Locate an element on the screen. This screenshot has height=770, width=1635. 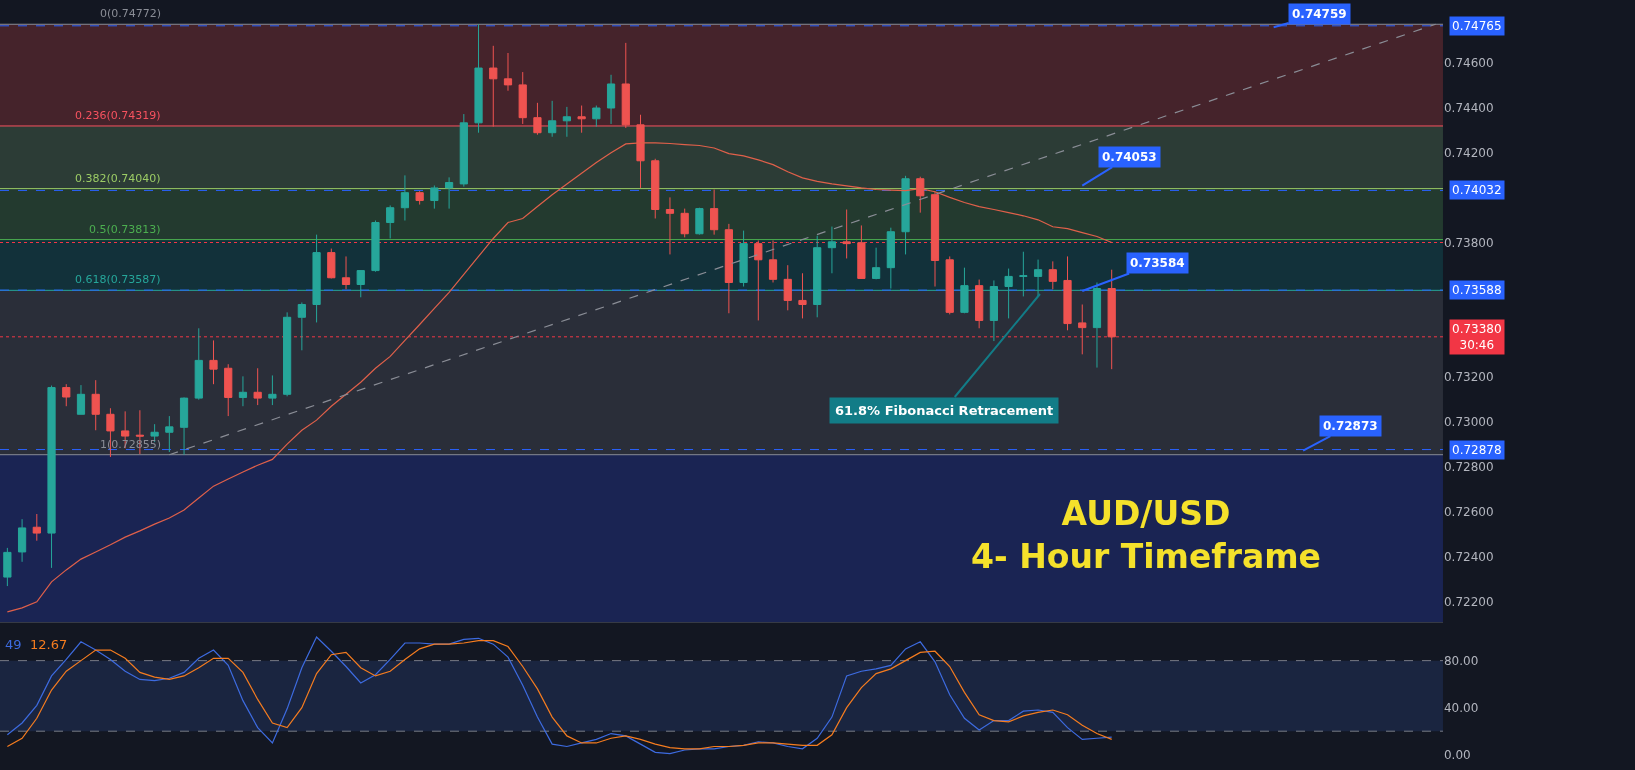
y-tick-label: 0.73200 is located at coordinates (1468, 377).